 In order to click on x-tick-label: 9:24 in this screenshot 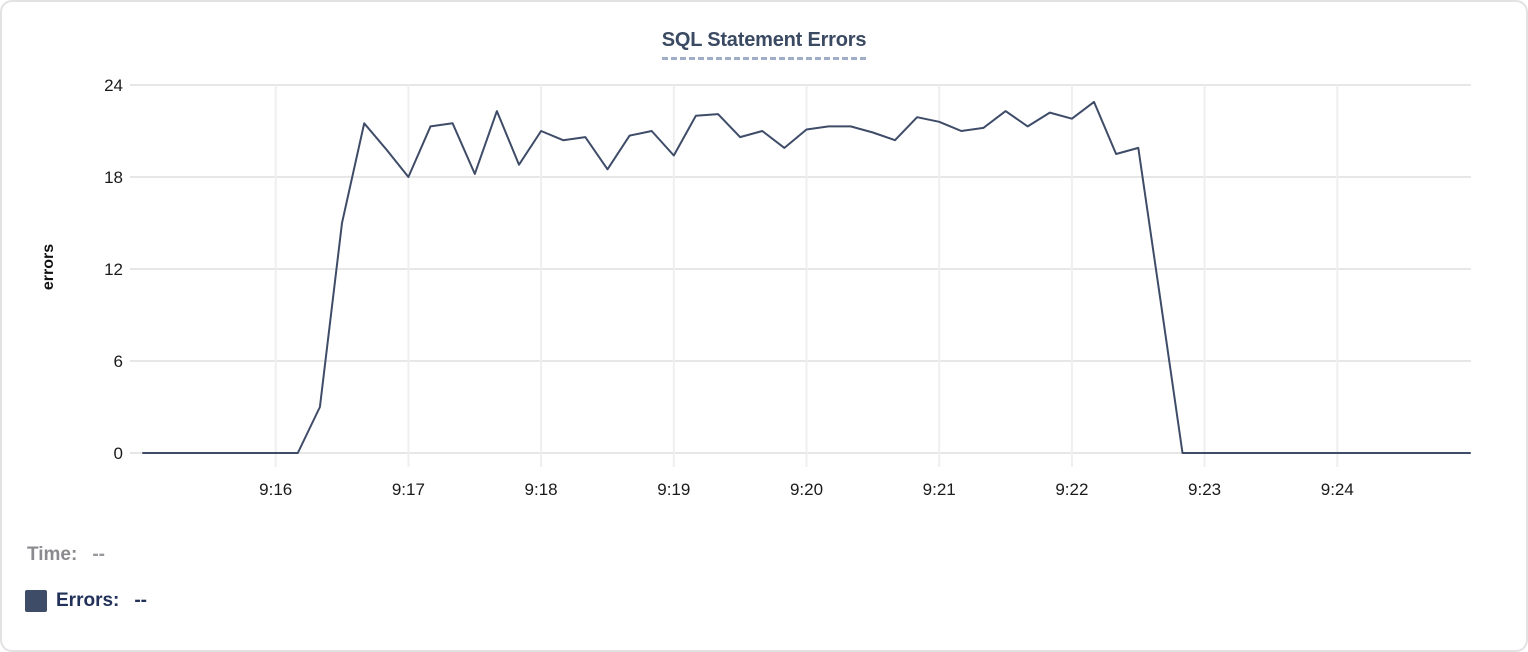, I will do `click(1337, 489)`.